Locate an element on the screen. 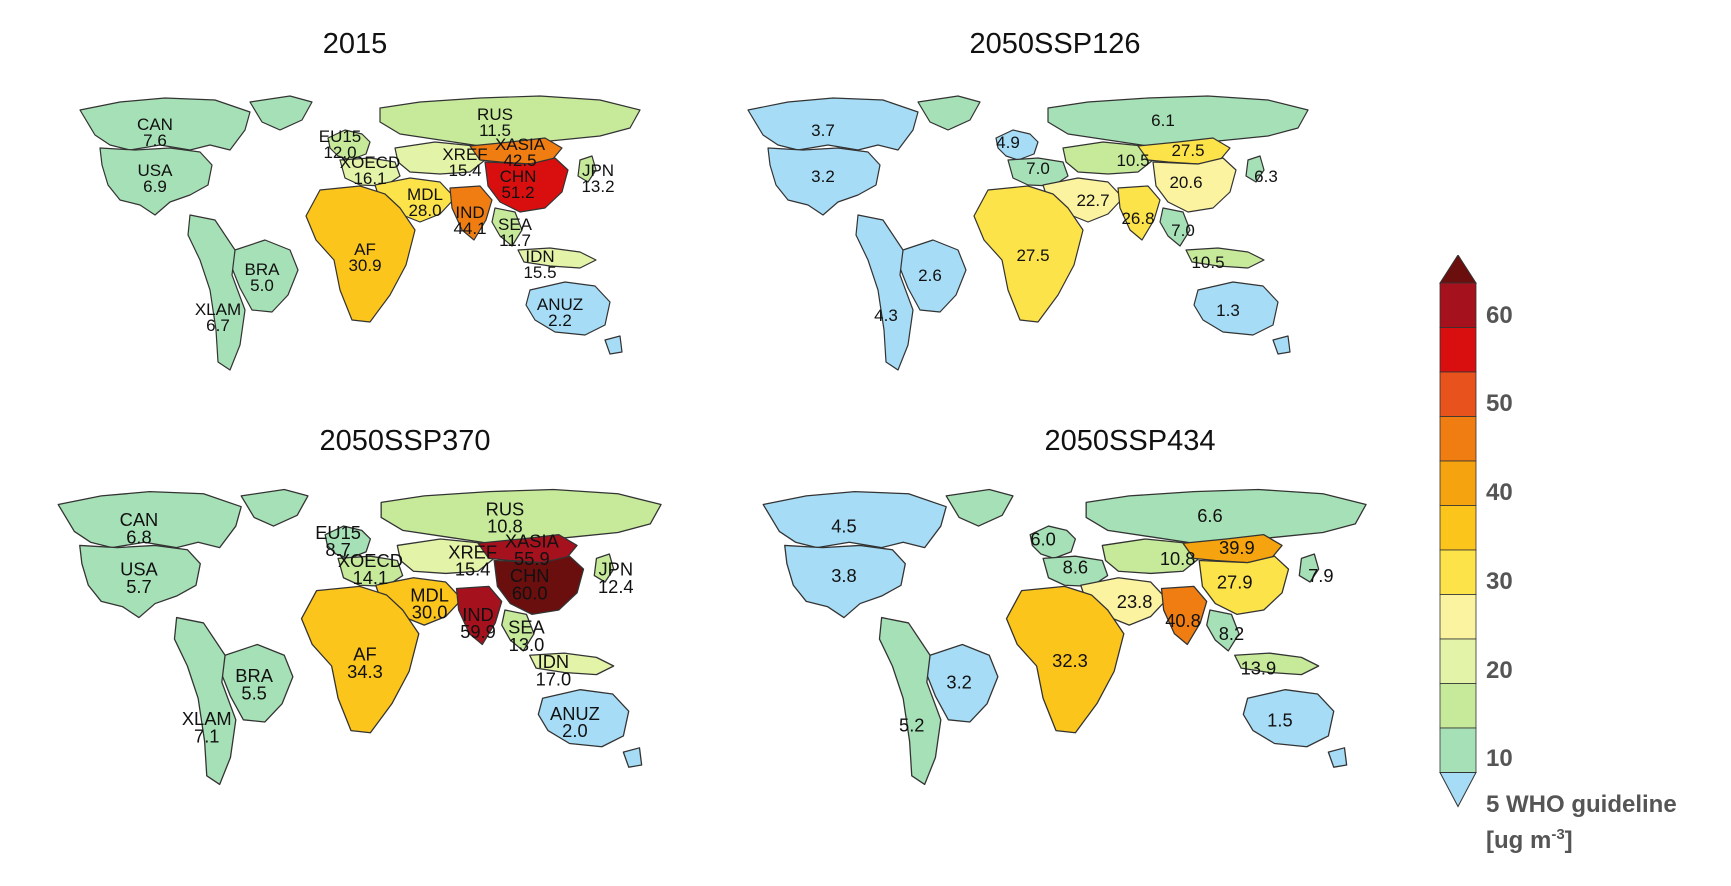 Image resolution: width=1731 pixels, height=886 pixels. region-code-eu15: EU15 is located at coordinates (338, 532).